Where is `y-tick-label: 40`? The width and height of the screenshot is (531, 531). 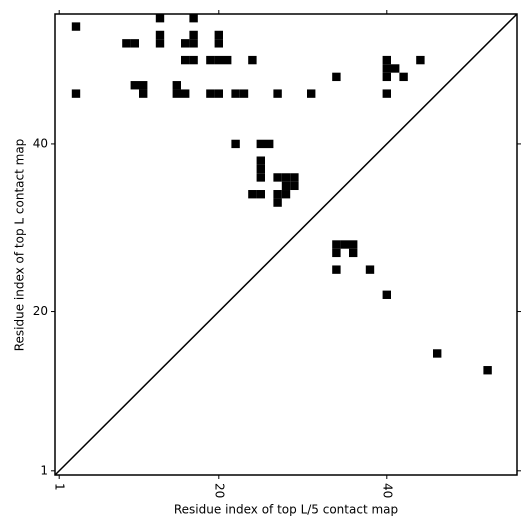
y-tick-label: 40 is located at coordinates (40, 143).